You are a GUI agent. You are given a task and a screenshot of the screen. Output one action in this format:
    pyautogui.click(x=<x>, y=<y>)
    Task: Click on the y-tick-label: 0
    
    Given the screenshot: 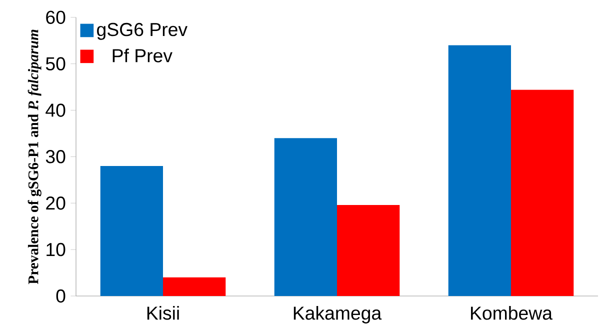 What is the action you would take?
    pyautogui.click(x=61, y=296)
    